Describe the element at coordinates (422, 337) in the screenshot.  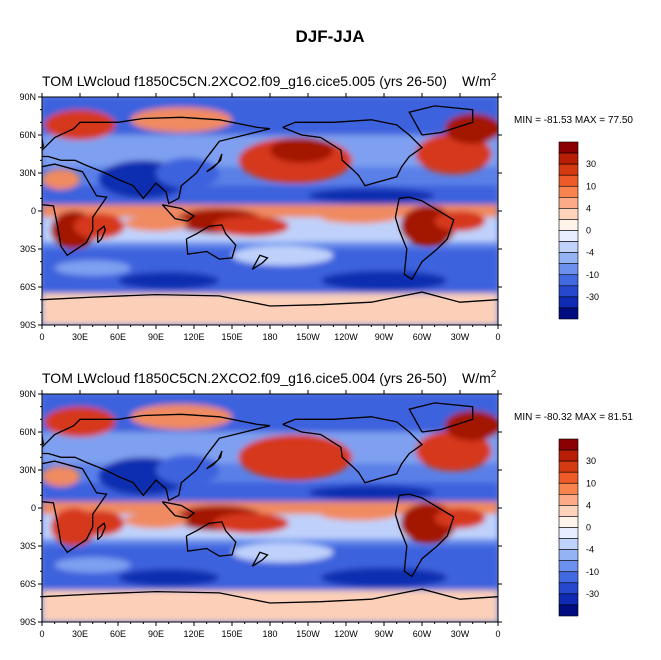
I see `lon-tick-label: 60W` at that location.